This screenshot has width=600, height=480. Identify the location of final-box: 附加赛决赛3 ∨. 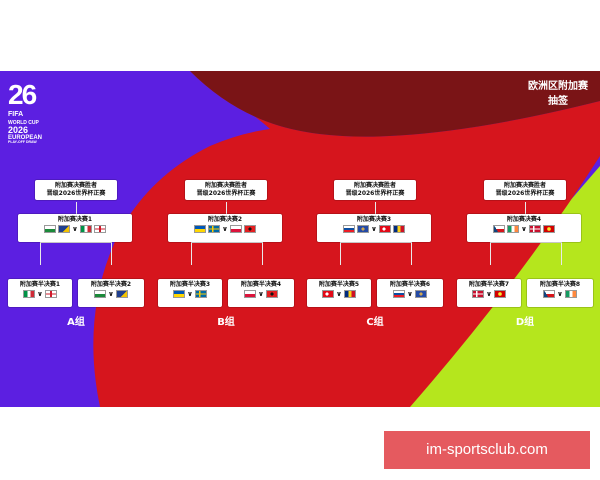
(374, 228).